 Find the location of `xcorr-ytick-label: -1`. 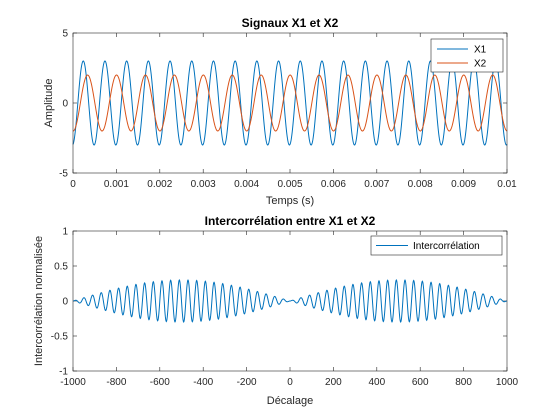

xcorr-ytick-label: -1 is located at coordinates (63, 372).